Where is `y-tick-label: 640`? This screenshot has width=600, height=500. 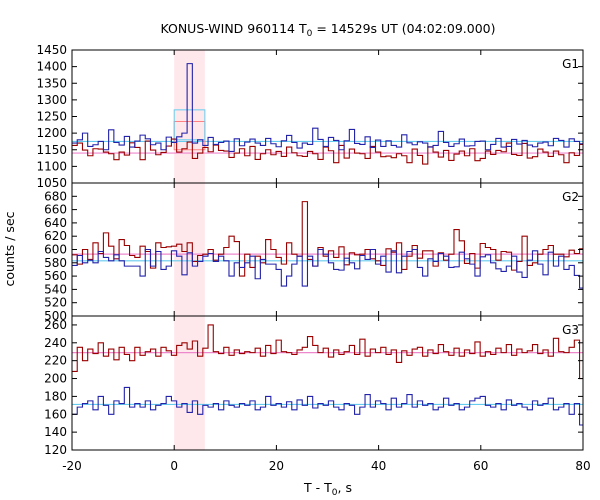
y-tick-label: 640 is located at coordinates (55, 223).